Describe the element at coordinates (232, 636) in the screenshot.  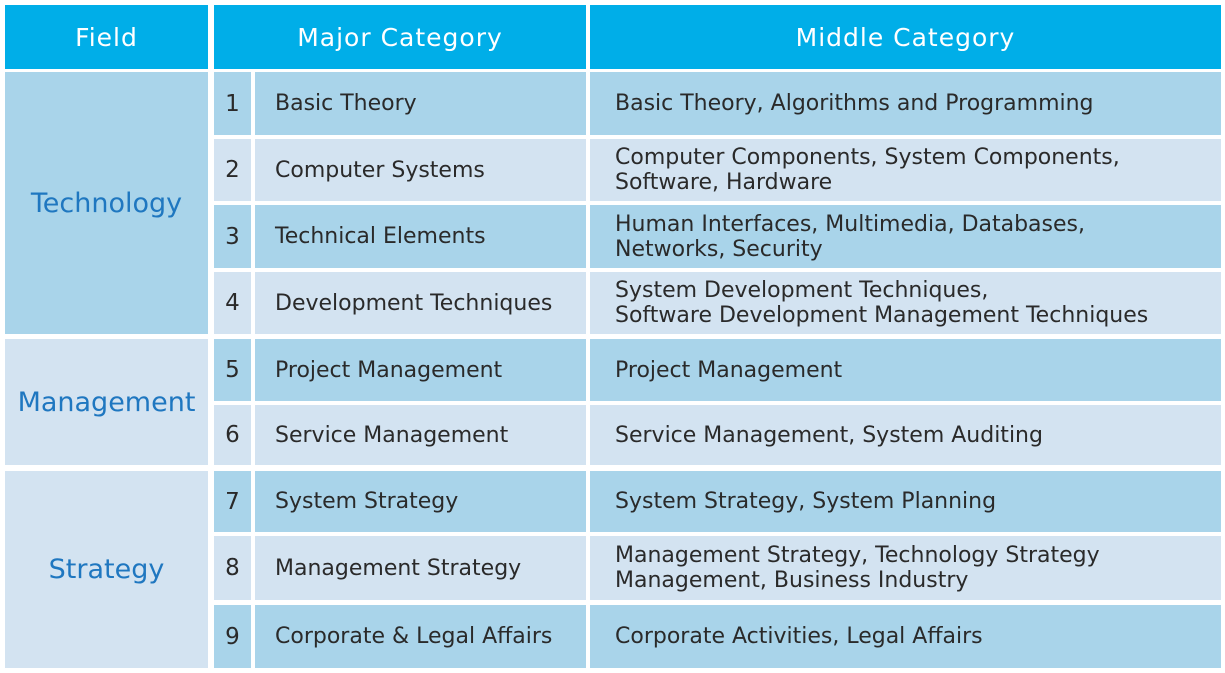
I see `row-number: 9` at that location.